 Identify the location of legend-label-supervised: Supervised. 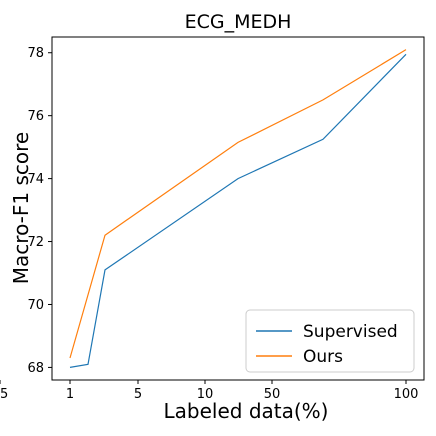
(350, 332).